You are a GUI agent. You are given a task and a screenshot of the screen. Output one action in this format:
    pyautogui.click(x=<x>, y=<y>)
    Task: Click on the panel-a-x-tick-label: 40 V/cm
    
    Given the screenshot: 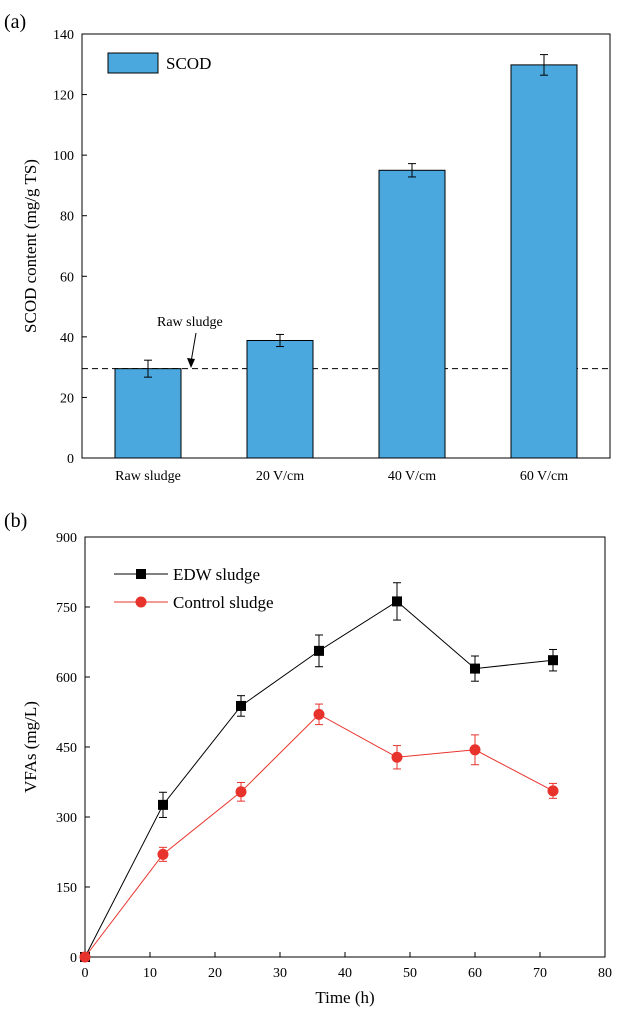 What is the action you would take?
    pyautogui.click(x=412, y=476)
    